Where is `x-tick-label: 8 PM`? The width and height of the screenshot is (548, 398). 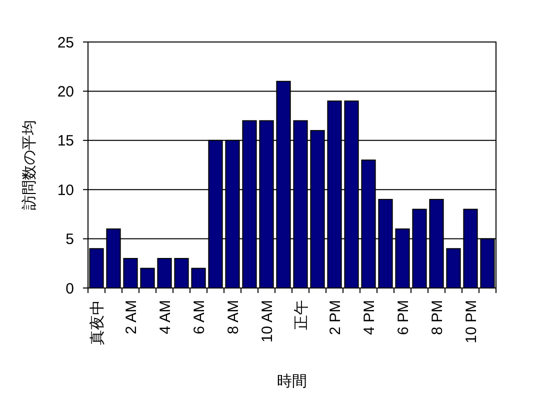 x-tick-label: 8 PM is located at coordinates (437, 318).